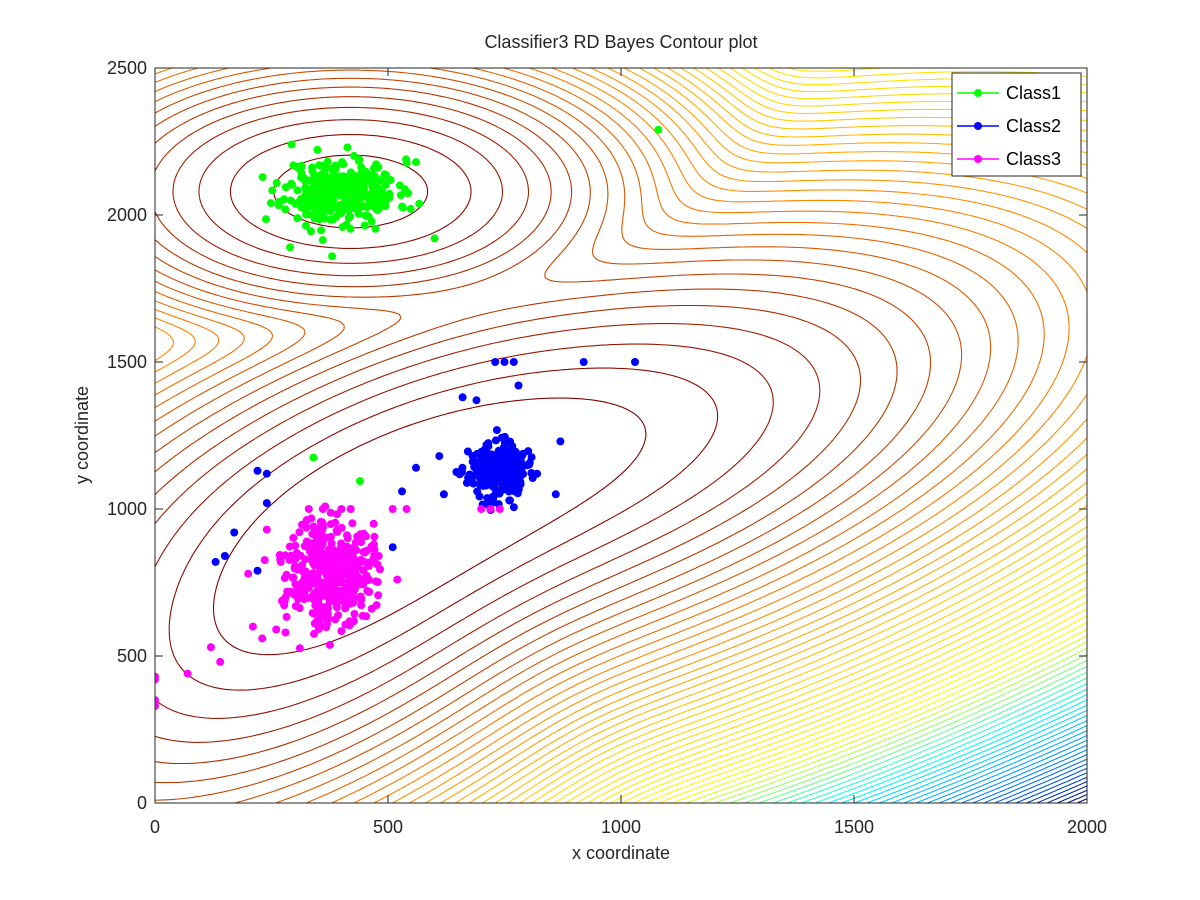 Image resolution: width=1200 pixels, height=900 pixels. Describe the element at coordinates (132, 656) in the screenshot. I see `y-tick-label: 500` at that location.